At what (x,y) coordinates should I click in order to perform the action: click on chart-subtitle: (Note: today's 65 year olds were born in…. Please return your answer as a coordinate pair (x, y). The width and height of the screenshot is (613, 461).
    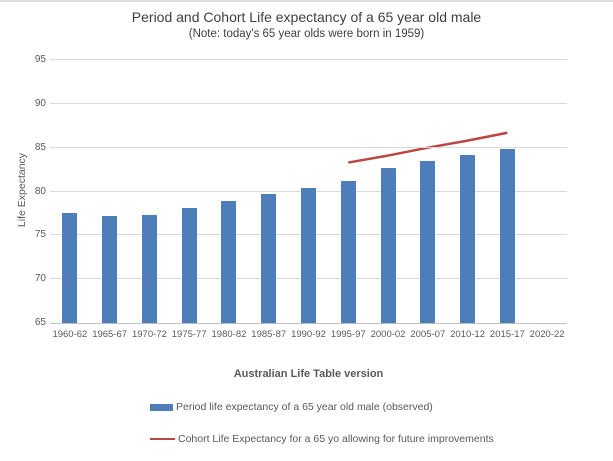
    Looking at the image, I should click on (306, 34).